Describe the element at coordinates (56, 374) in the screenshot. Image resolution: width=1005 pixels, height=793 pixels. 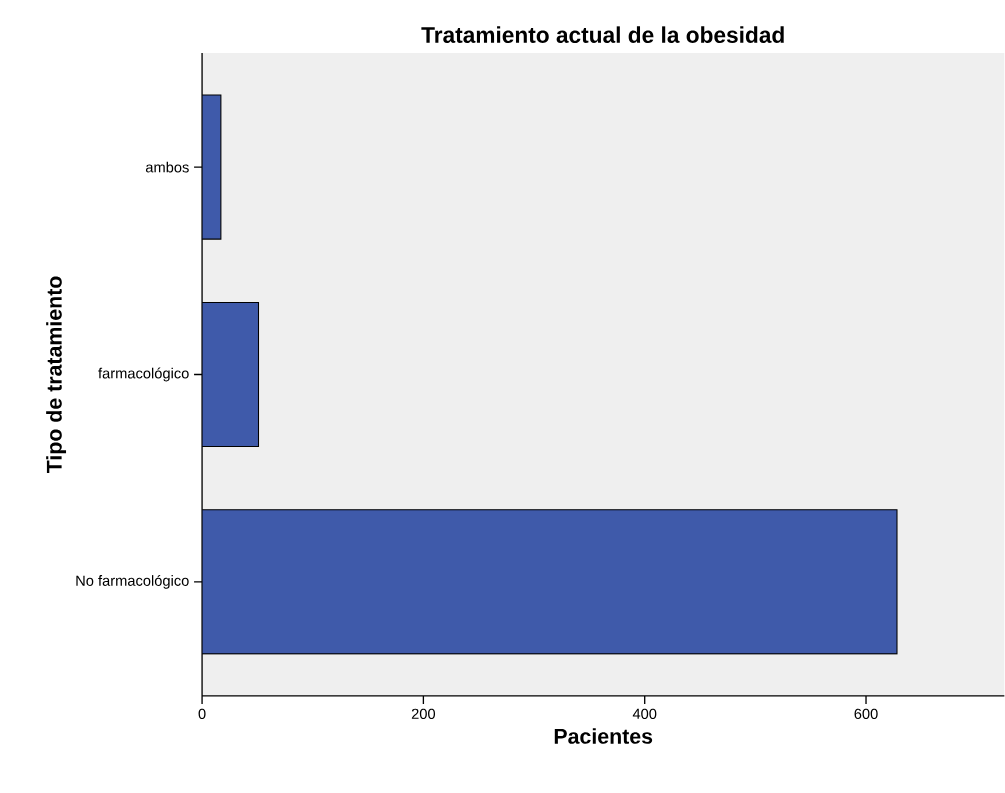
I see `y-axis-title: Tipo de tratamiento` at that location.